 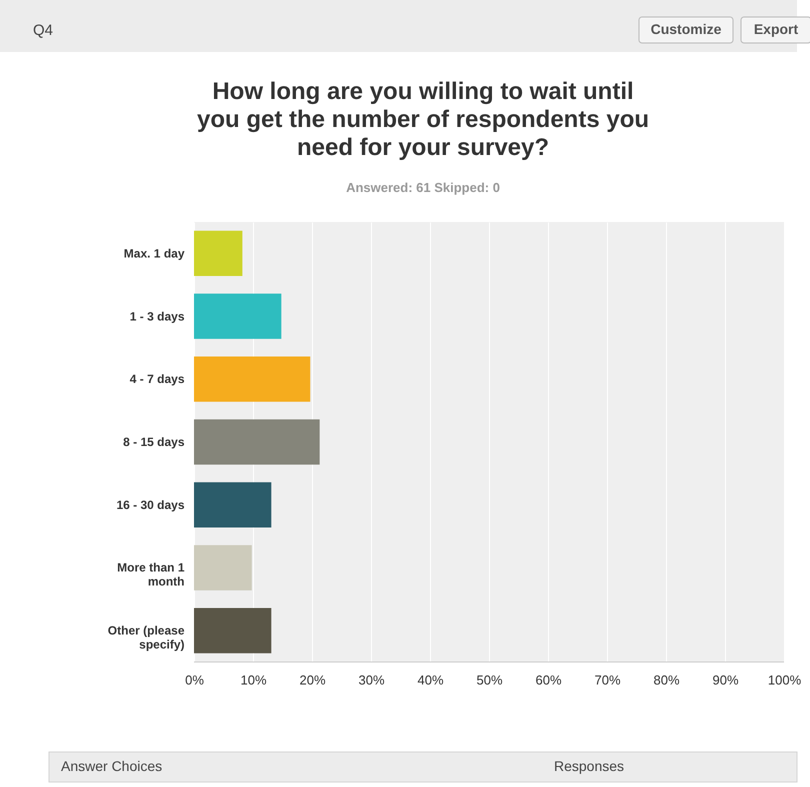 What do you see at coordinates (725, 680) in the screenshot?
I see `x-tick-label: 90%` at bounding box center [725, 680].